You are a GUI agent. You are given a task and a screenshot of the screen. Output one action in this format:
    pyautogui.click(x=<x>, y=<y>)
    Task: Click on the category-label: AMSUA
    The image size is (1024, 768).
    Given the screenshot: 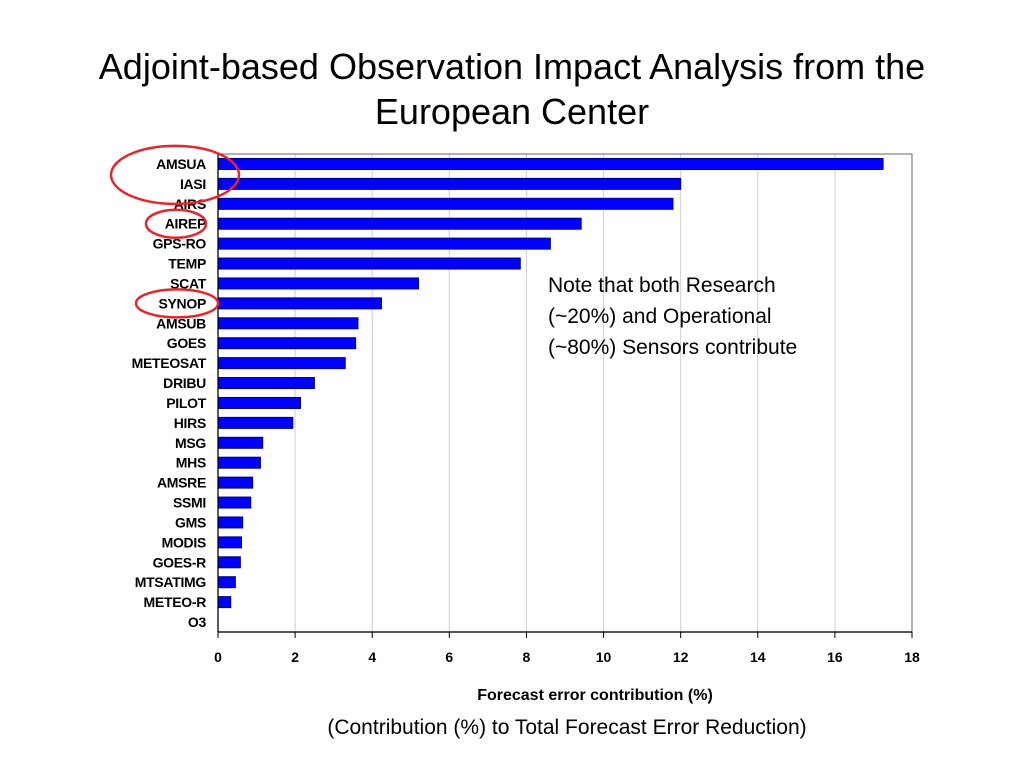 What is the action you would take?
    pyautogui.click(x=181, y=164)
    